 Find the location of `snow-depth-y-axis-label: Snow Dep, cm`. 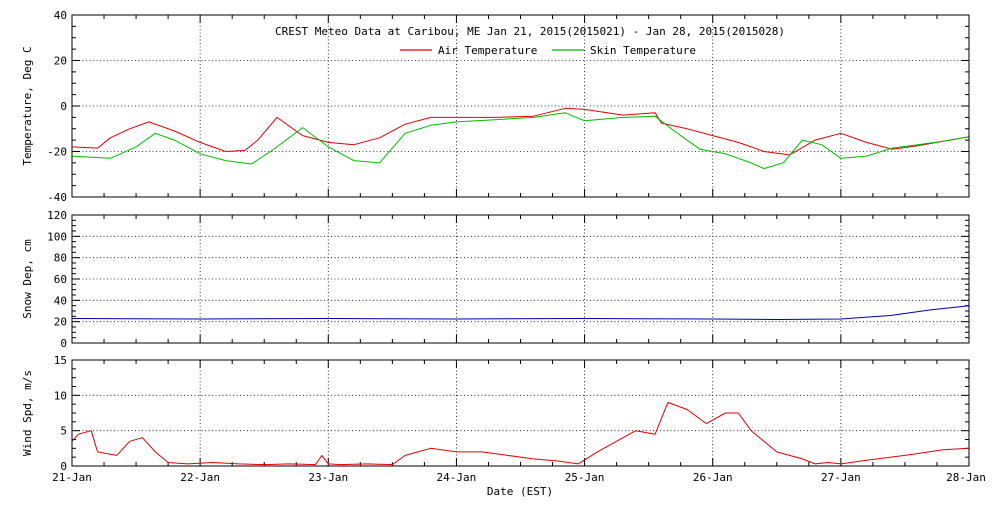

snow-depth-y-axis-label: Snow Dep, cm is located at coordinates (27, 279).